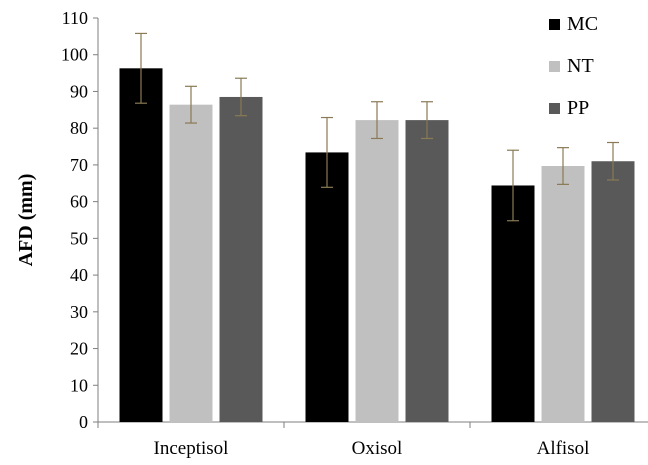 This screenshot has height=465, width=648. Describe the element at coordinates (74, 55) in the screenshot. I see `y-tick-label: 100` at that location.